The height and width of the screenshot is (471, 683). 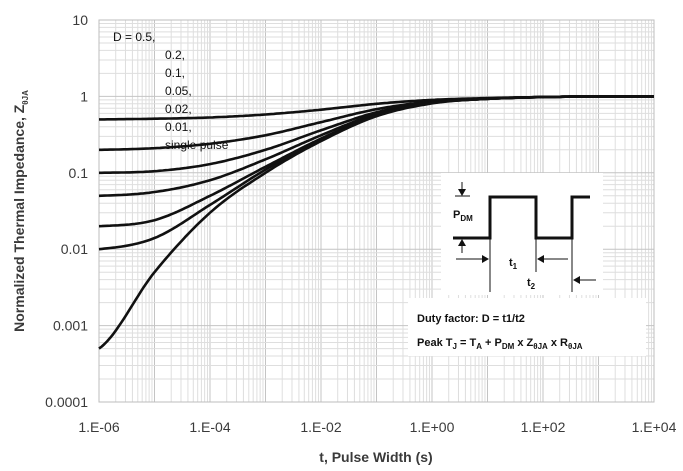 I want to click on legend-entry: 0.1,, so click(x=175, y=73).